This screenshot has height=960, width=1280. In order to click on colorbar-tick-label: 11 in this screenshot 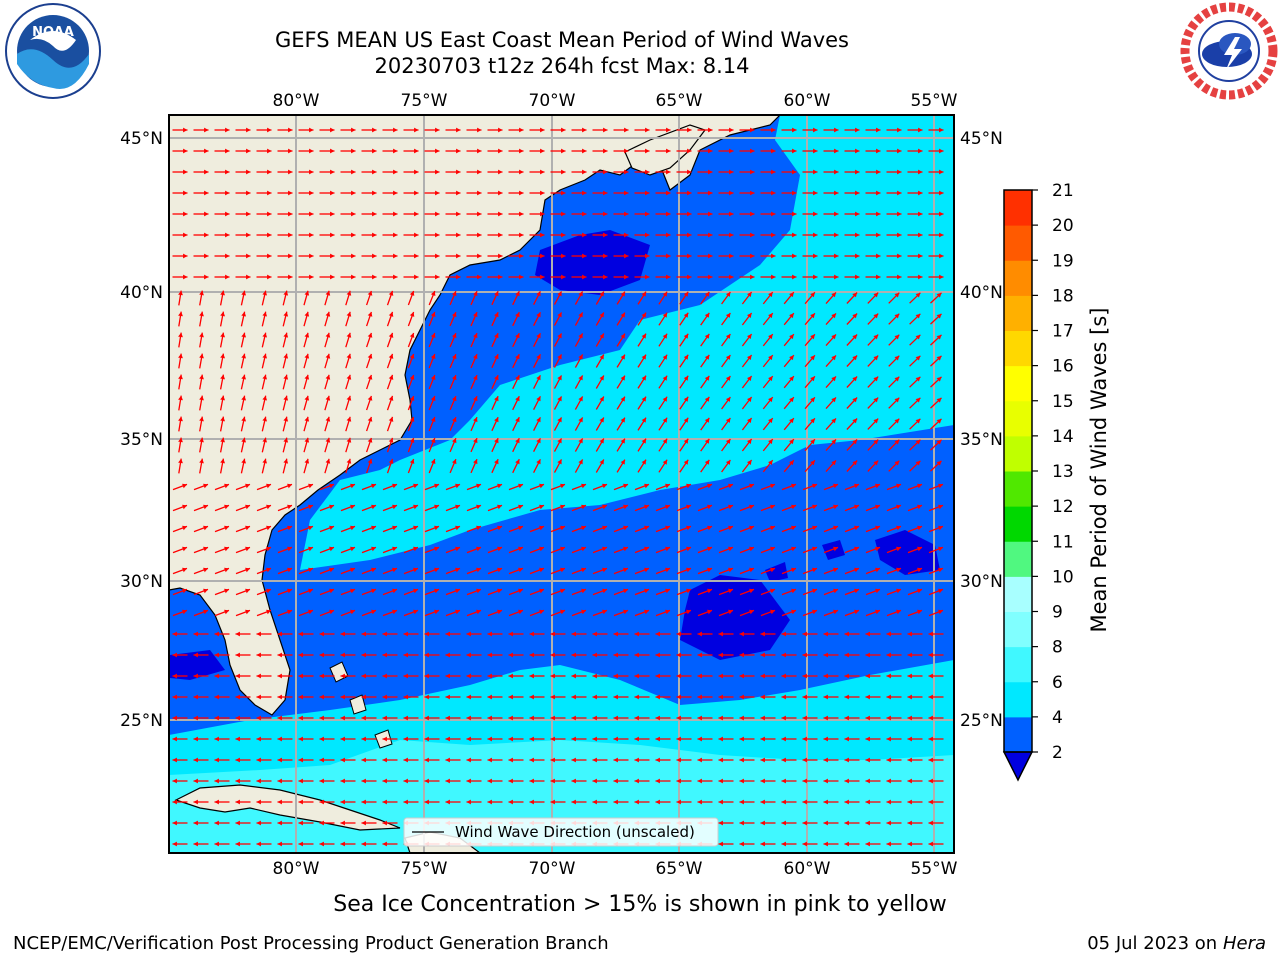, I will do `click(1063, 542)`.